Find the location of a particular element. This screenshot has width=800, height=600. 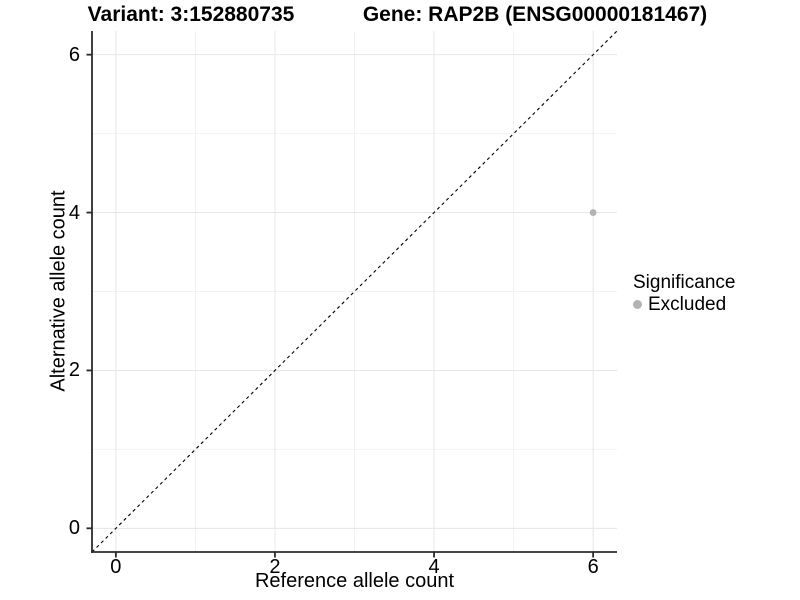

plot-title-variant: Variant: 3:152880735 is located at coordinates (191, 14).